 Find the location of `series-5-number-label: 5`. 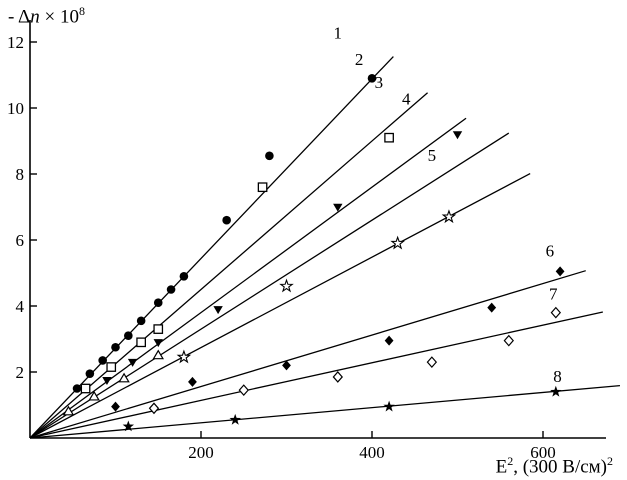

series-5-number-label: 5 is located at coordinates (432, 155).